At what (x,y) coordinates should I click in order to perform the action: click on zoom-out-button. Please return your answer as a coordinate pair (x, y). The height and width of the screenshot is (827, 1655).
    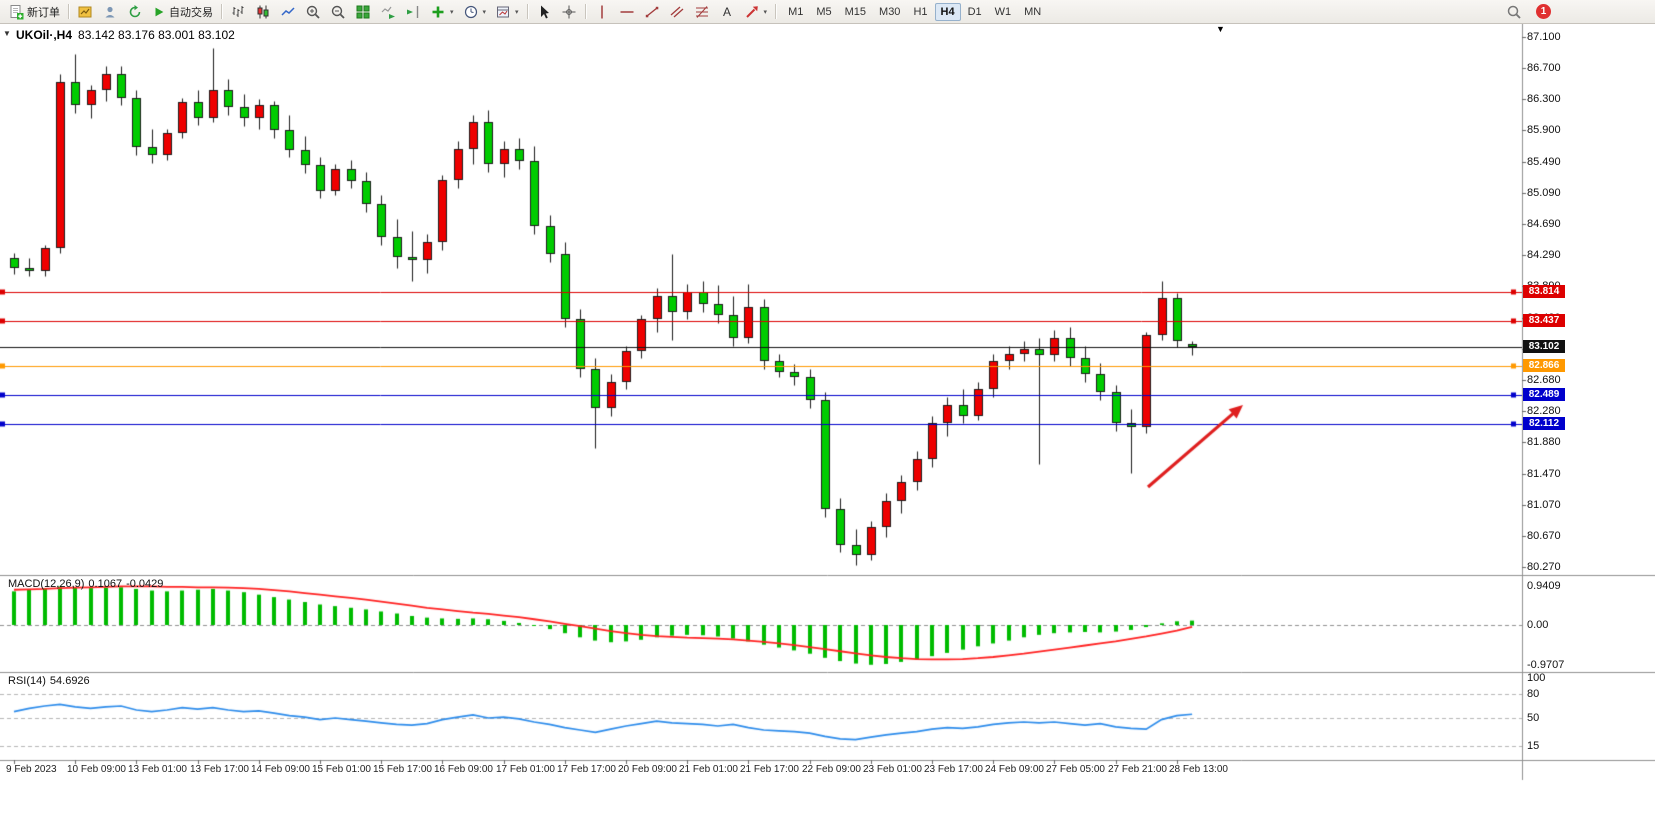
    Looking at the image, I should click on (338, 12).